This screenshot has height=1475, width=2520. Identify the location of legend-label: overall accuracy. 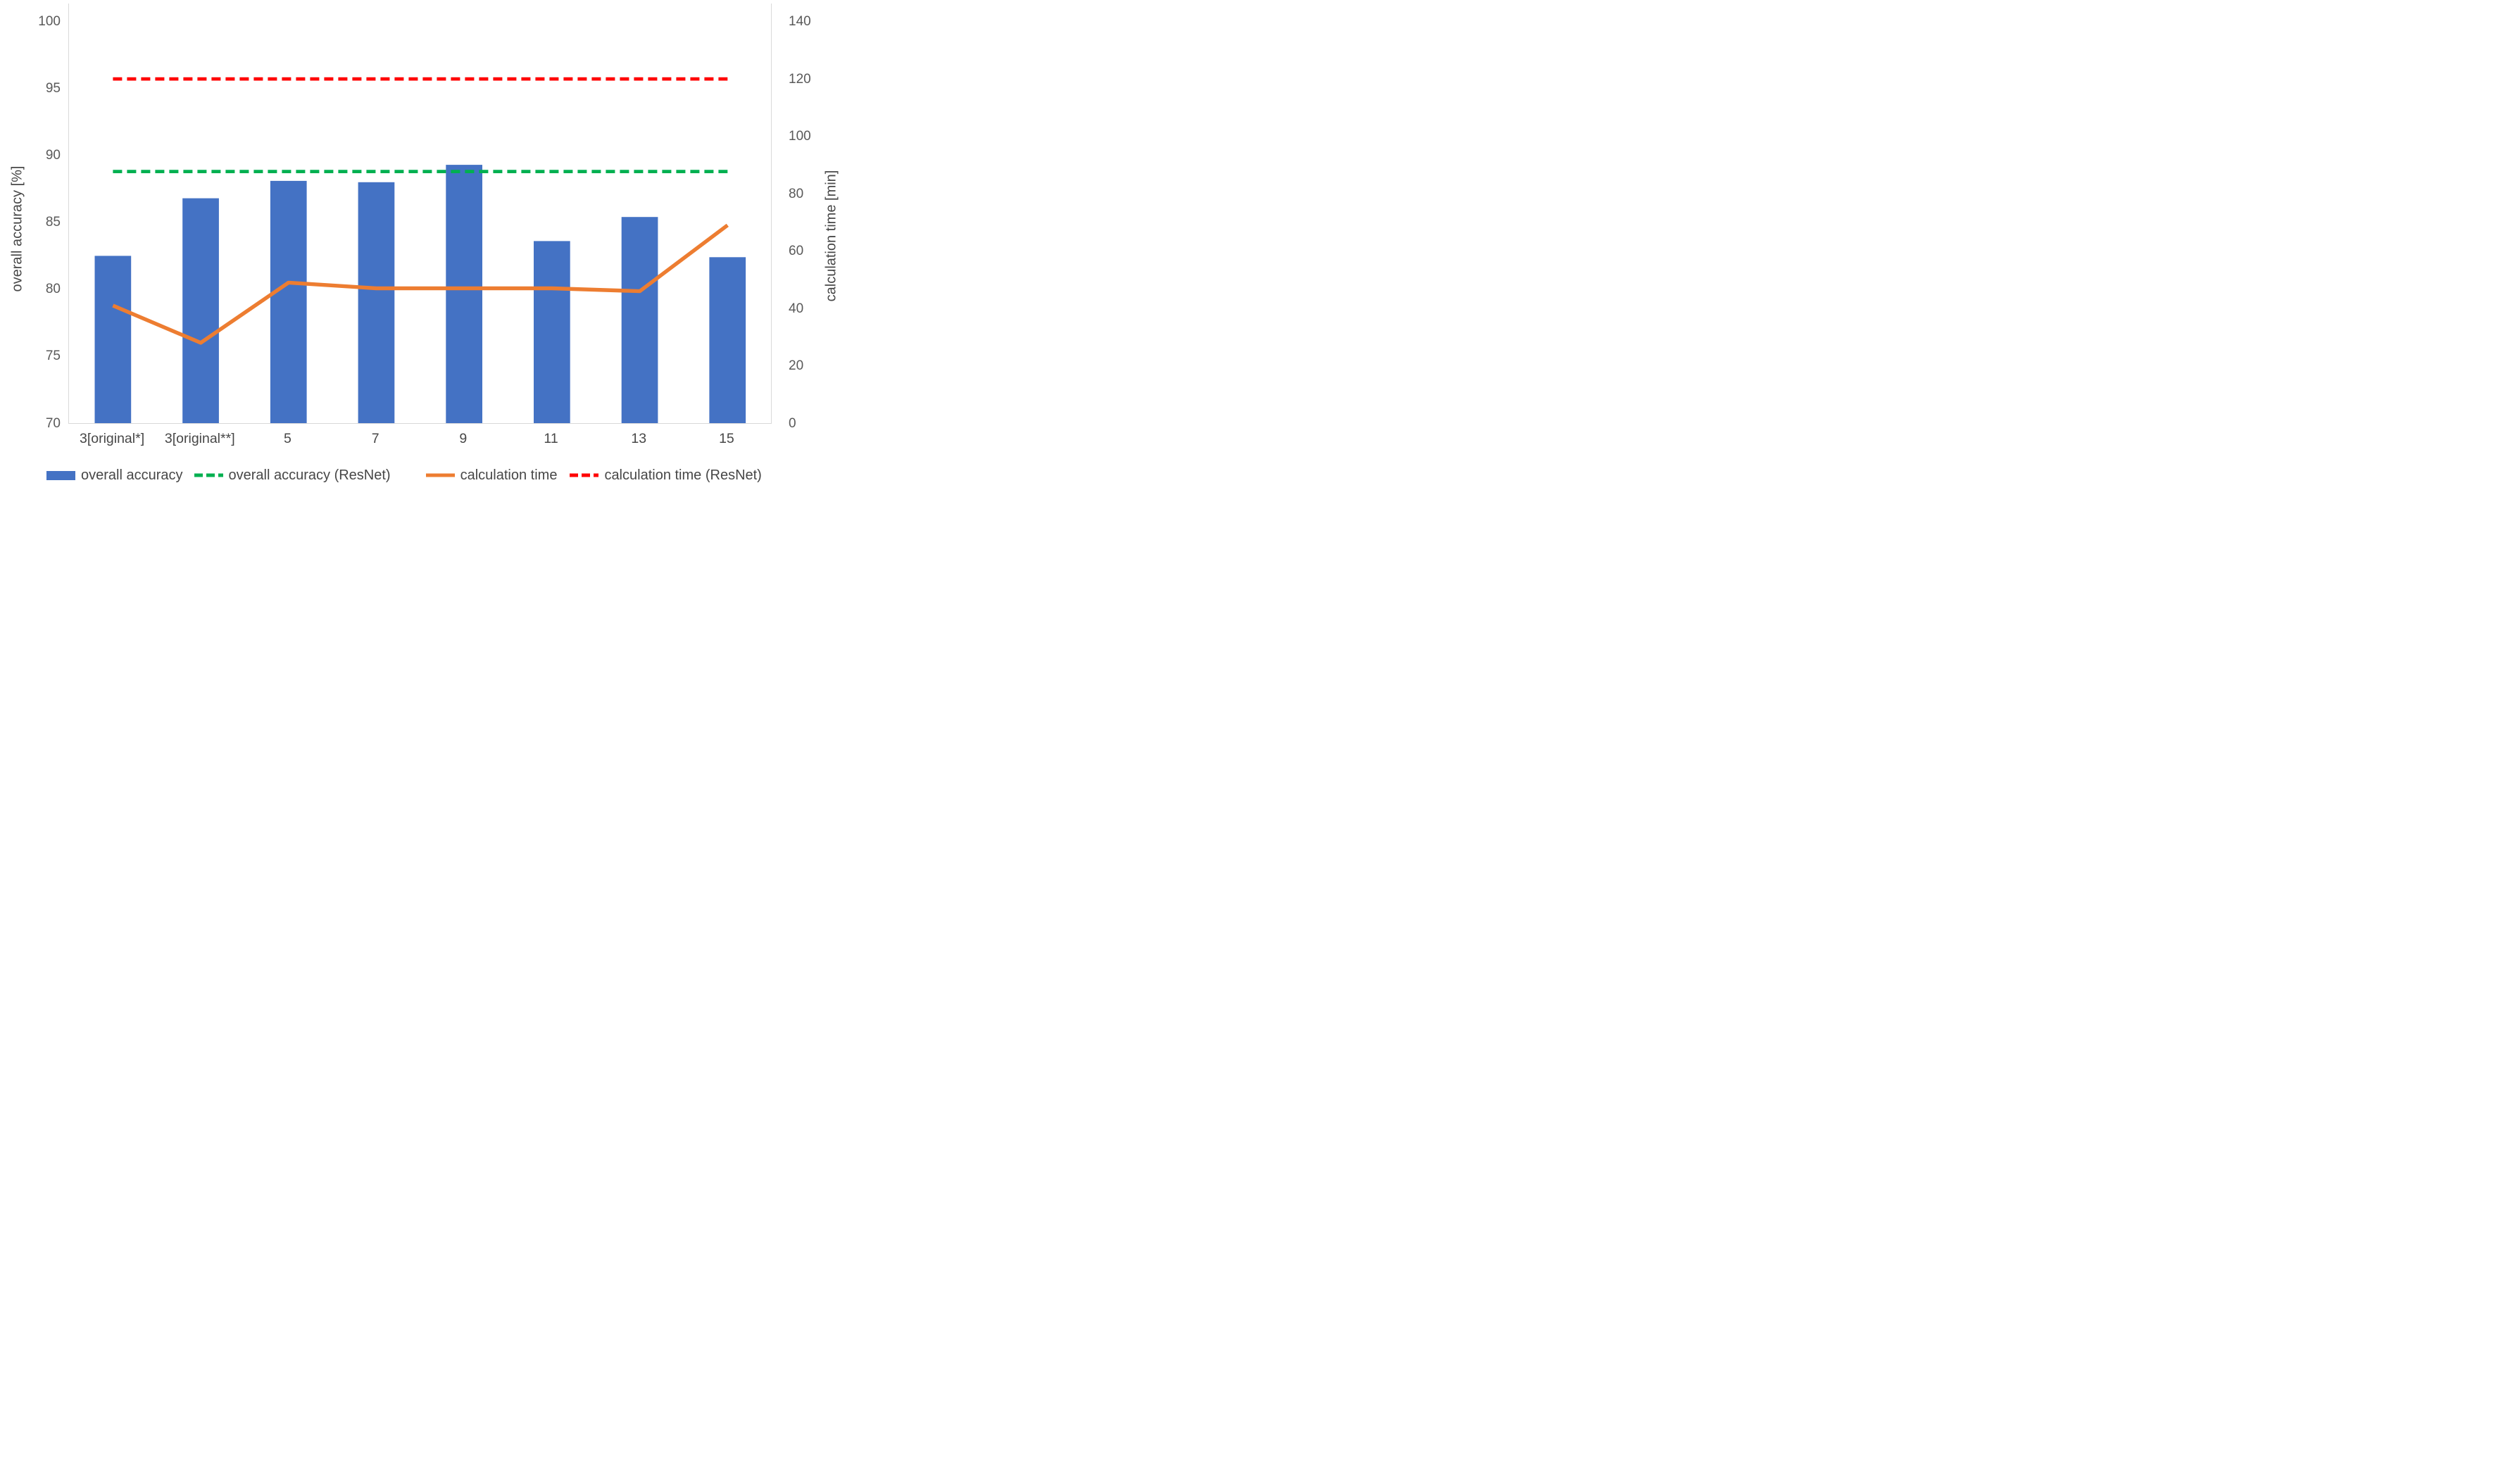
(132, 475).